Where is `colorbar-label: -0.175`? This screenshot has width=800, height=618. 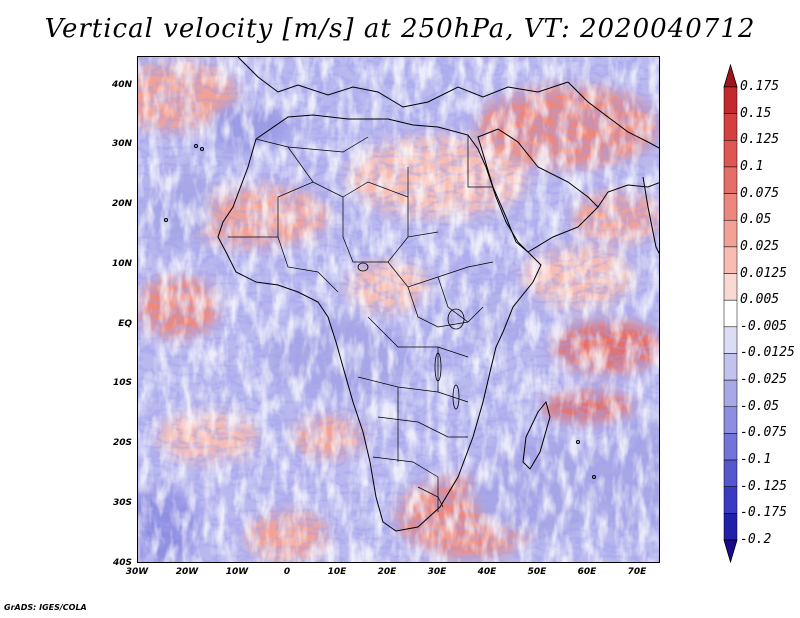
colorbar-label: -0.175 is located at coordinates (763, 513).